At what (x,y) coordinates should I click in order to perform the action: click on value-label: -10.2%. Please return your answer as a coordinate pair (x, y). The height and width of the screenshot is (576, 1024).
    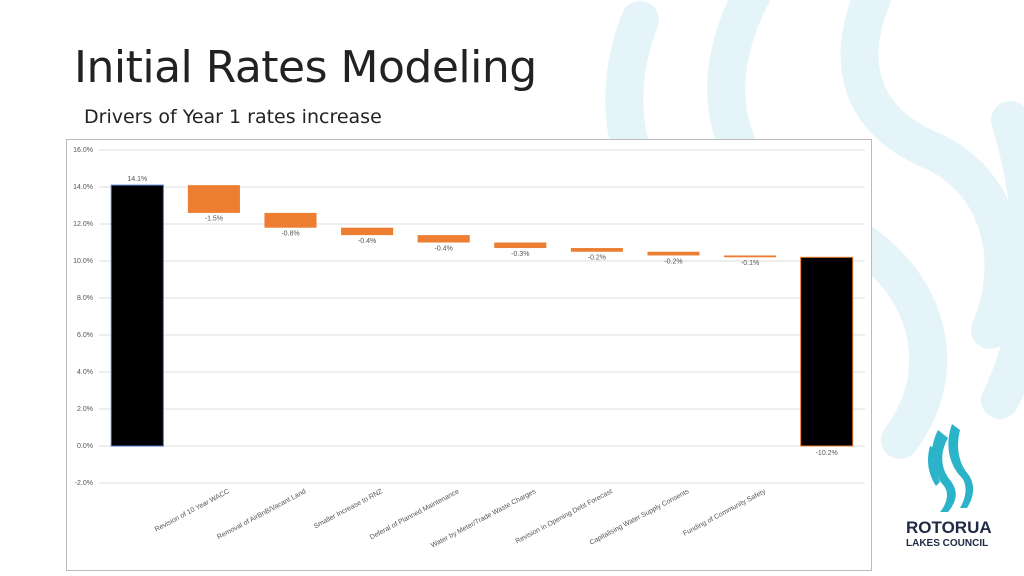
    Looking at the image, I should click on (827, 453).